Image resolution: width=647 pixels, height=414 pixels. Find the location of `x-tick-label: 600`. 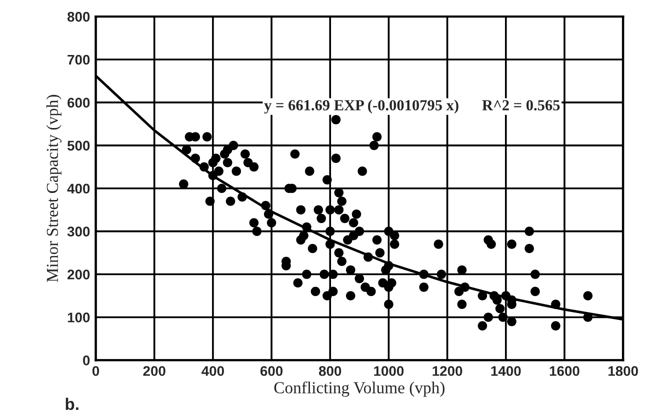

x-tick-label: 600 is located at coordinates (271, 371).